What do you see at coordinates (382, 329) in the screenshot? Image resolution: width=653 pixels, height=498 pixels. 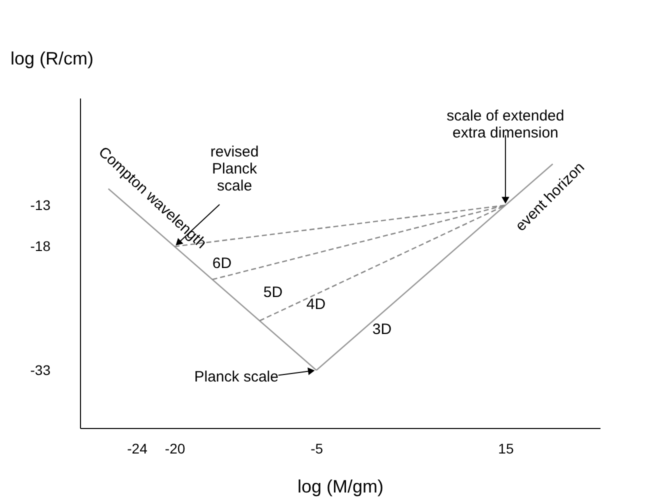 I see `annotation: 3D` at bounding box center [382, 329].